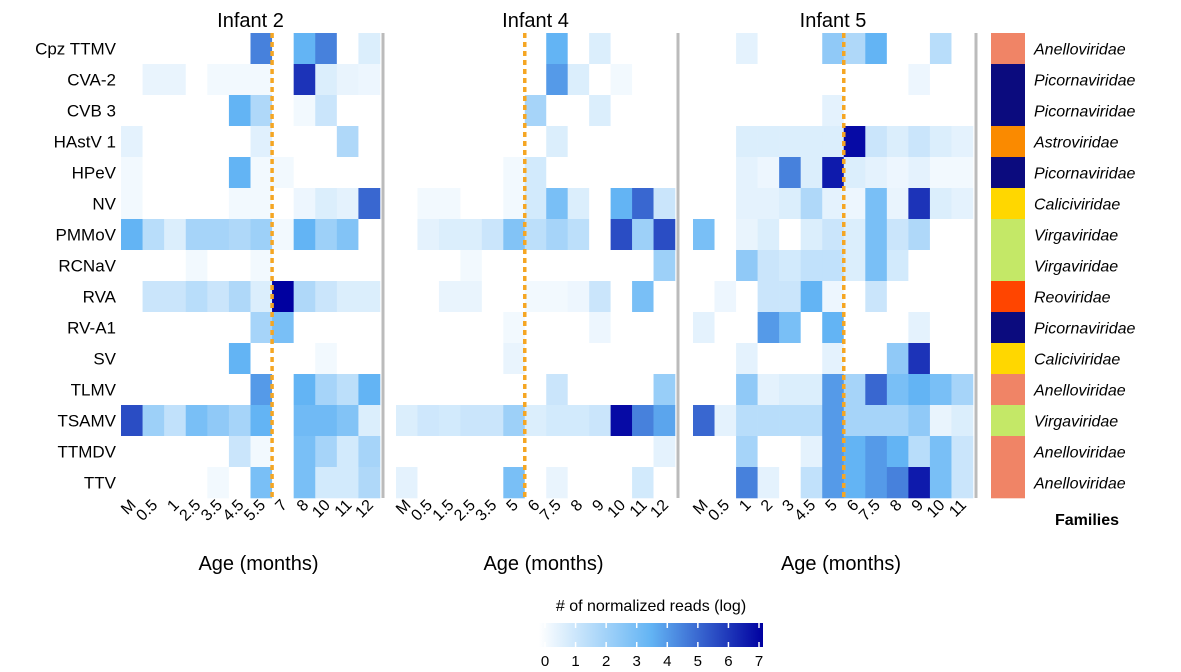 This screenshot has height=672, width=1181. I want to click on family-swatch, so click(1008, 390).